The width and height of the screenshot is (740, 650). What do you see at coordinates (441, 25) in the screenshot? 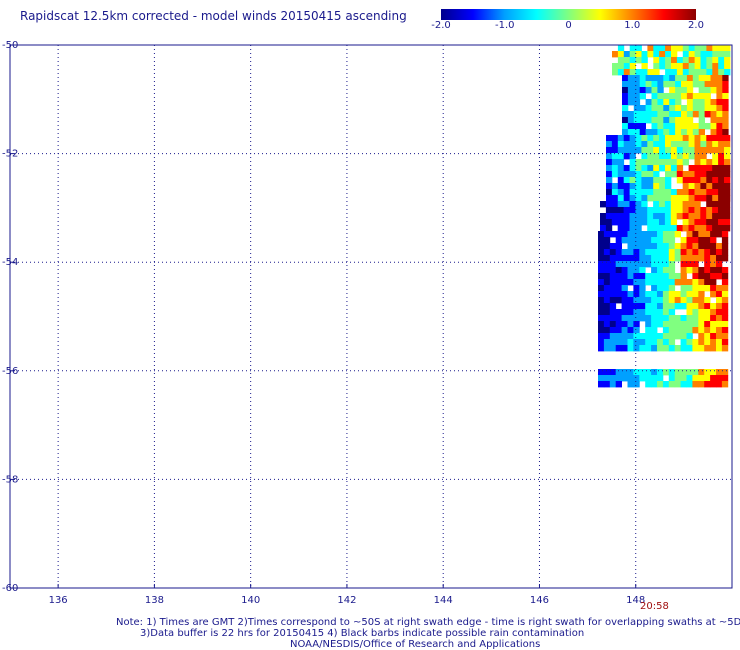
I see `colorbar-label: -2.0` at bounding box center [441, 25].